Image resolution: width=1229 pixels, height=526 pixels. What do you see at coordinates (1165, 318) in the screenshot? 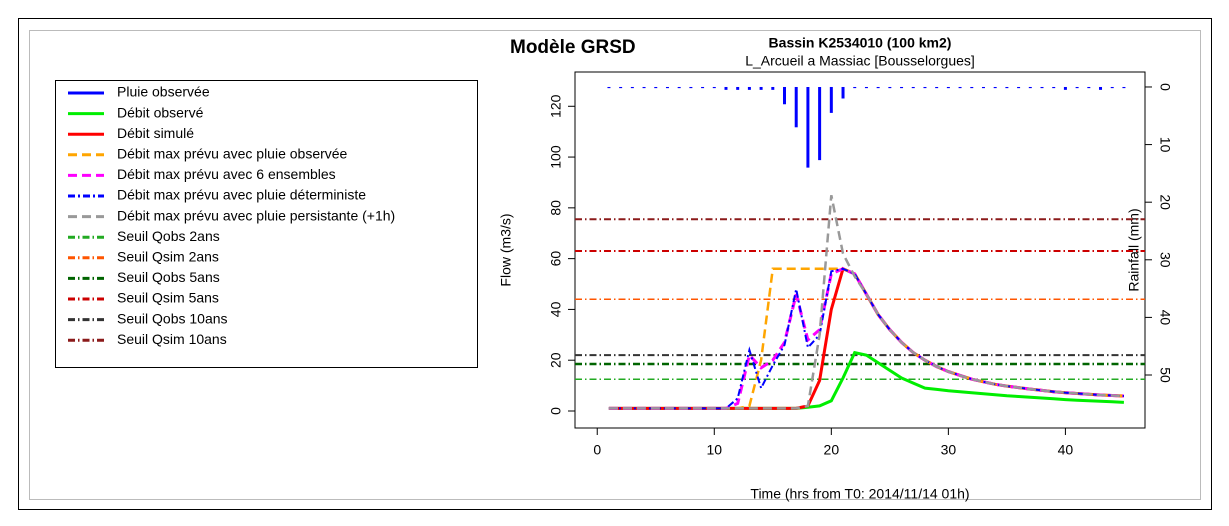
I see `y2-tick-label: 40` at bounding box center [1165, 318].